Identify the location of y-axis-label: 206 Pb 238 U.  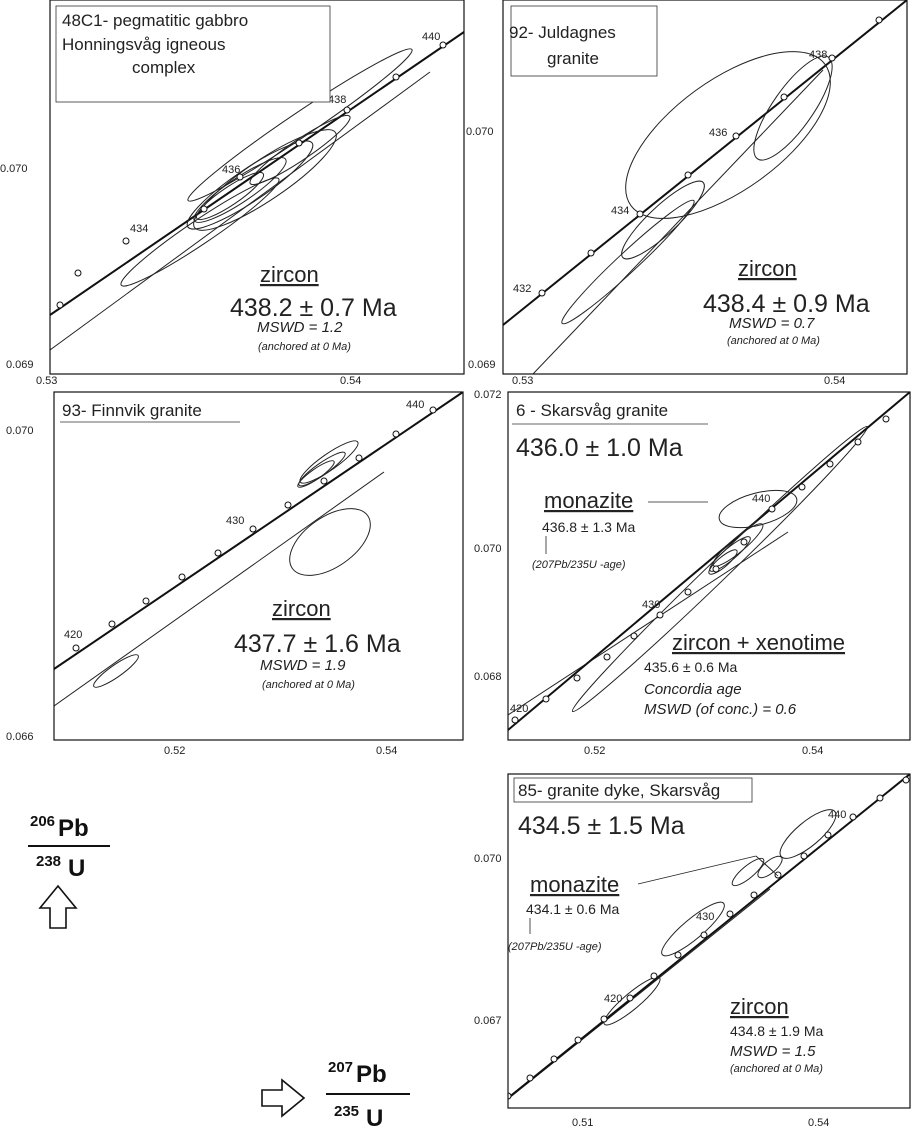
(69, 871).